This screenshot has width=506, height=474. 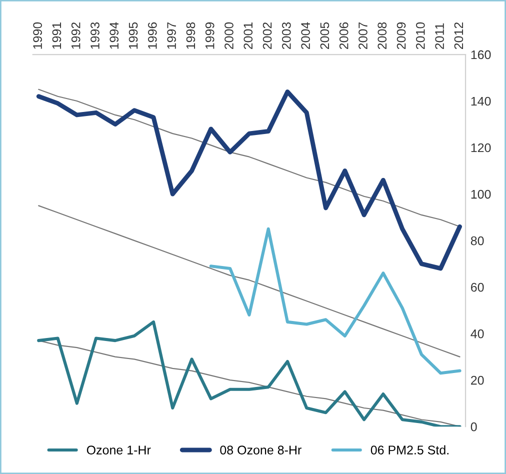 What do you see at coordinates (57, 35) in the screenshot?
I see `x-tick-label: 1991` at bounding box center [57, 35].